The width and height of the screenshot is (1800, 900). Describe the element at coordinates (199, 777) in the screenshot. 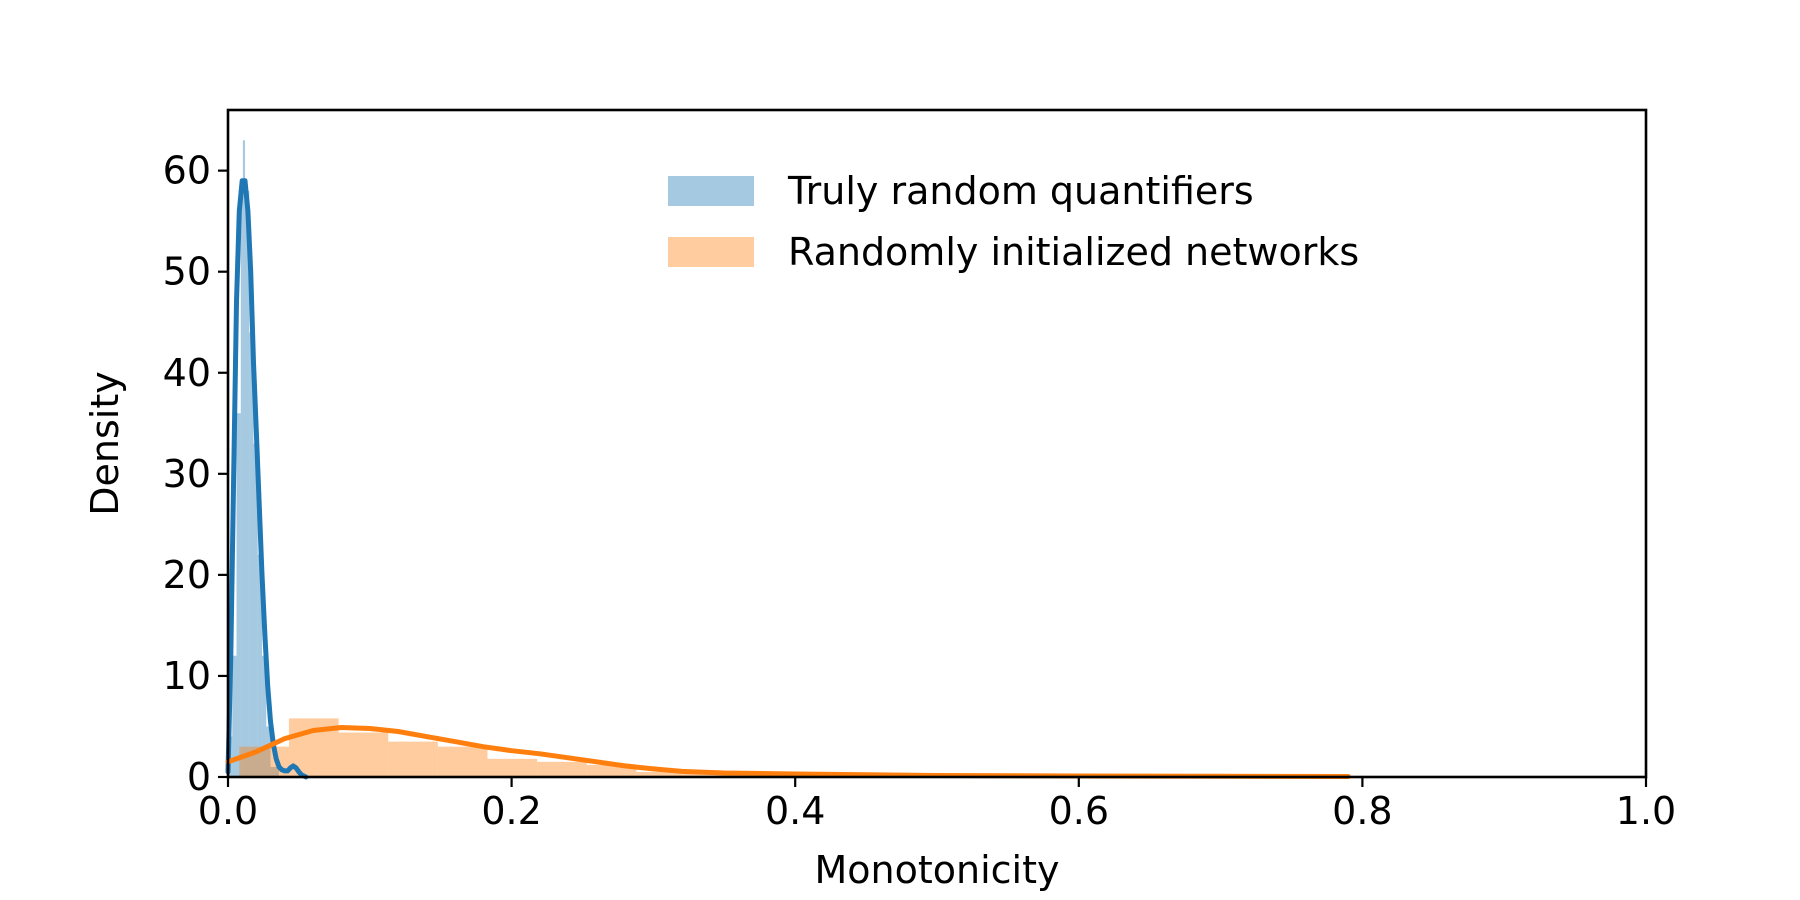

I see `y-tick-label: 0` at that location.